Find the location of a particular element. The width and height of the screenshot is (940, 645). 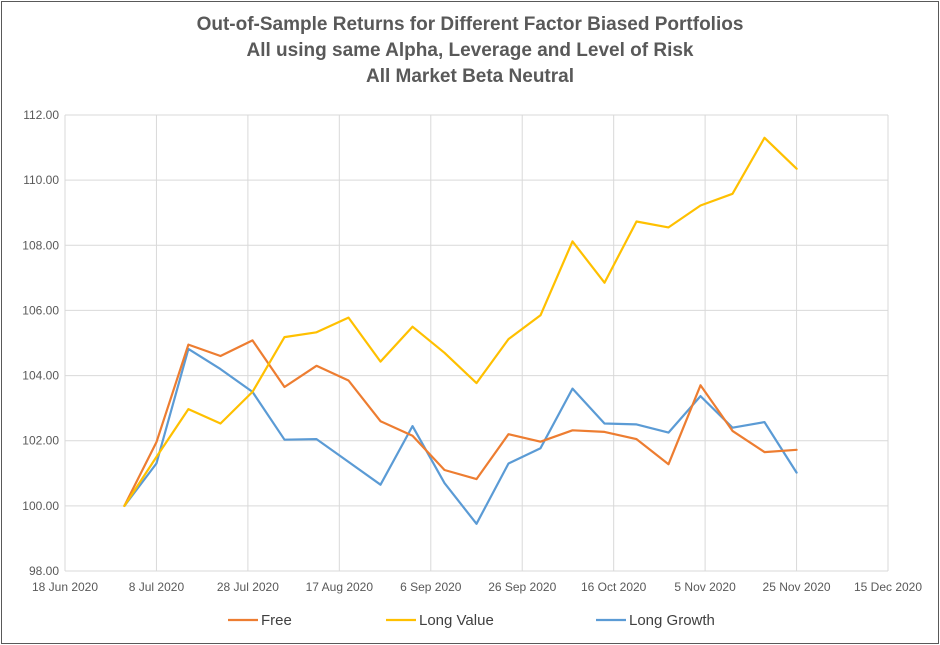

x-tick-label: 26 Sep 2020 is located at coordinates (522, 587).